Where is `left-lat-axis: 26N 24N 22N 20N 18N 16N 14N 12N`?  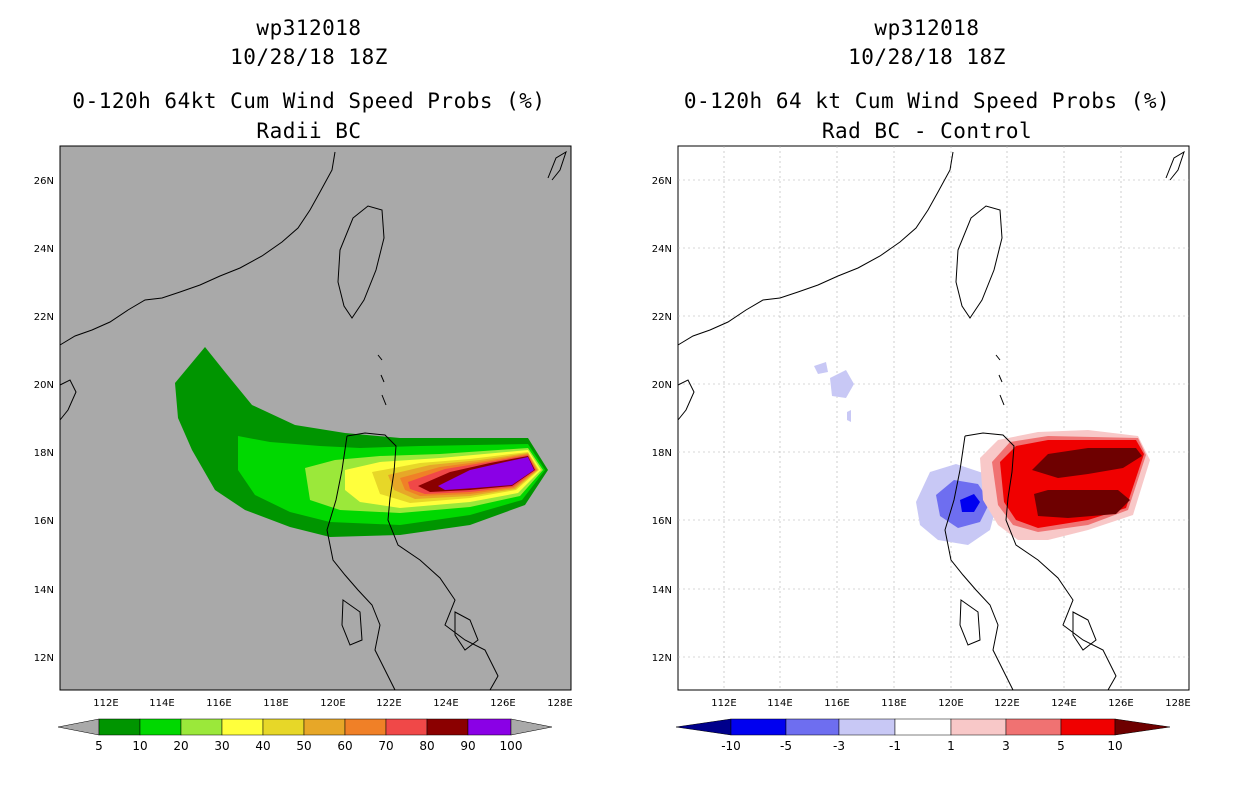
left-lat-axis: 26N 24N 22N 20N 18N 16N 14N 12N is located at coordinates (44, 420).